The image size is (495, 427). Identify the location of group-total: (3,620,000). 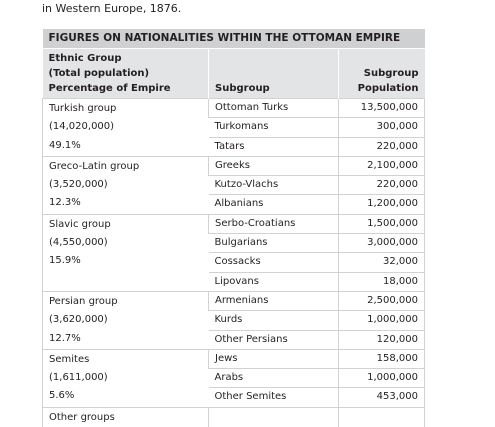
(125, 320).